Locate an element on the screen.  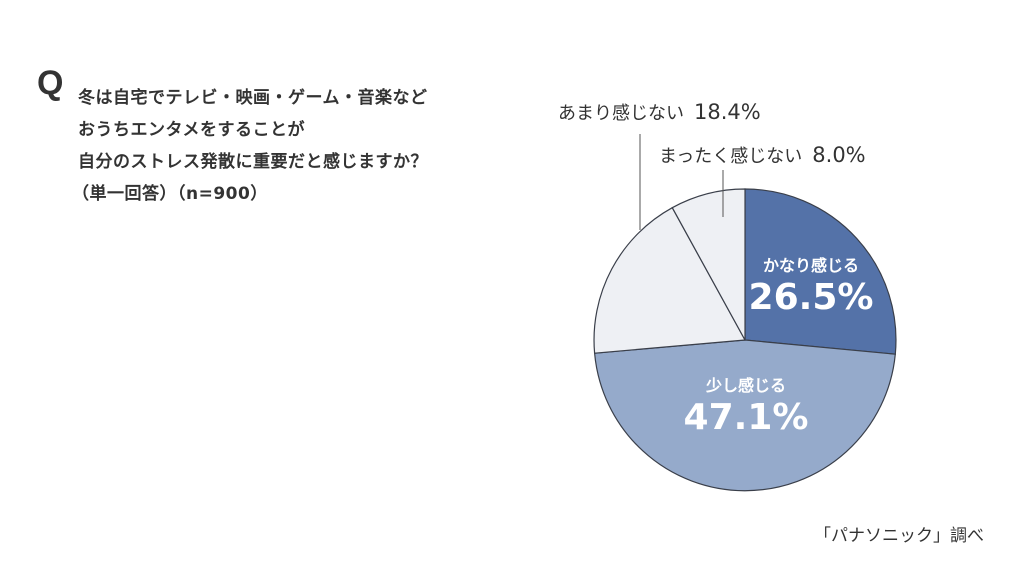
slice-somewhat-feel is located at coordinates (744, 415).